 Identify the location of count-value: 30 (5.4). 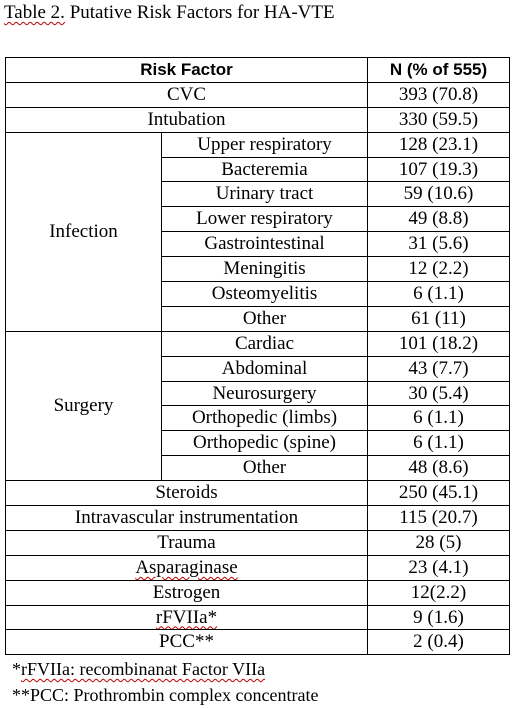
(438, 393).